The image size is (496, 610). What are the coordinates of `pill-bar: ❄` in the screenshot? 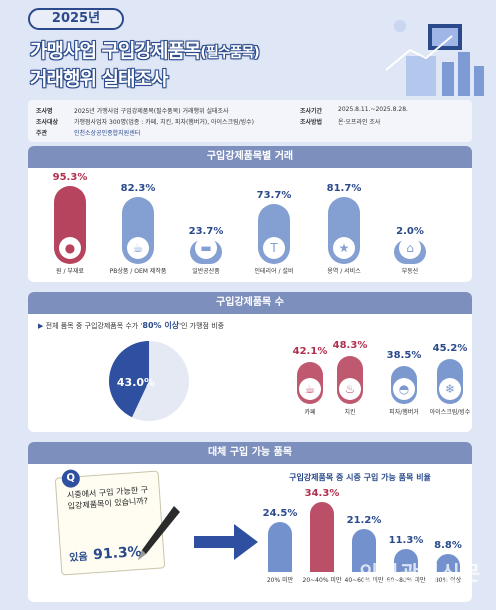 It's located at (450, 381).